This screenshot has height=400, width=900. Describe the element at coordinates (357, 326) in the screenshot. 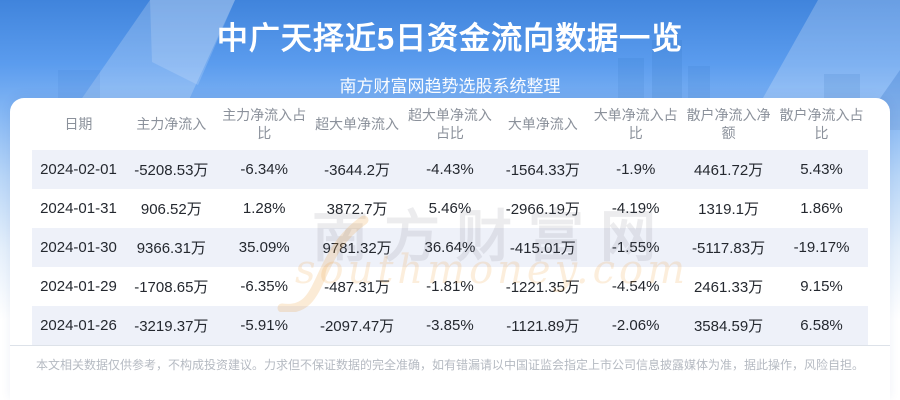

I see `table-cell: -2097.47万` at that location.